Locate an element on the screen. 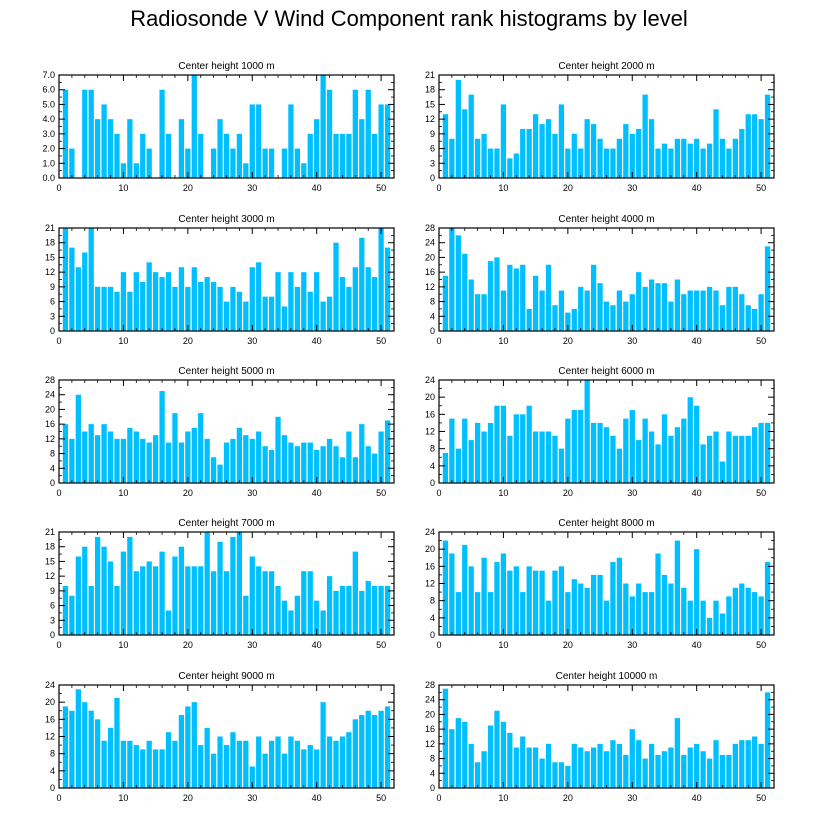  y-tick-label: 24 is located at coordinates (50, 685).